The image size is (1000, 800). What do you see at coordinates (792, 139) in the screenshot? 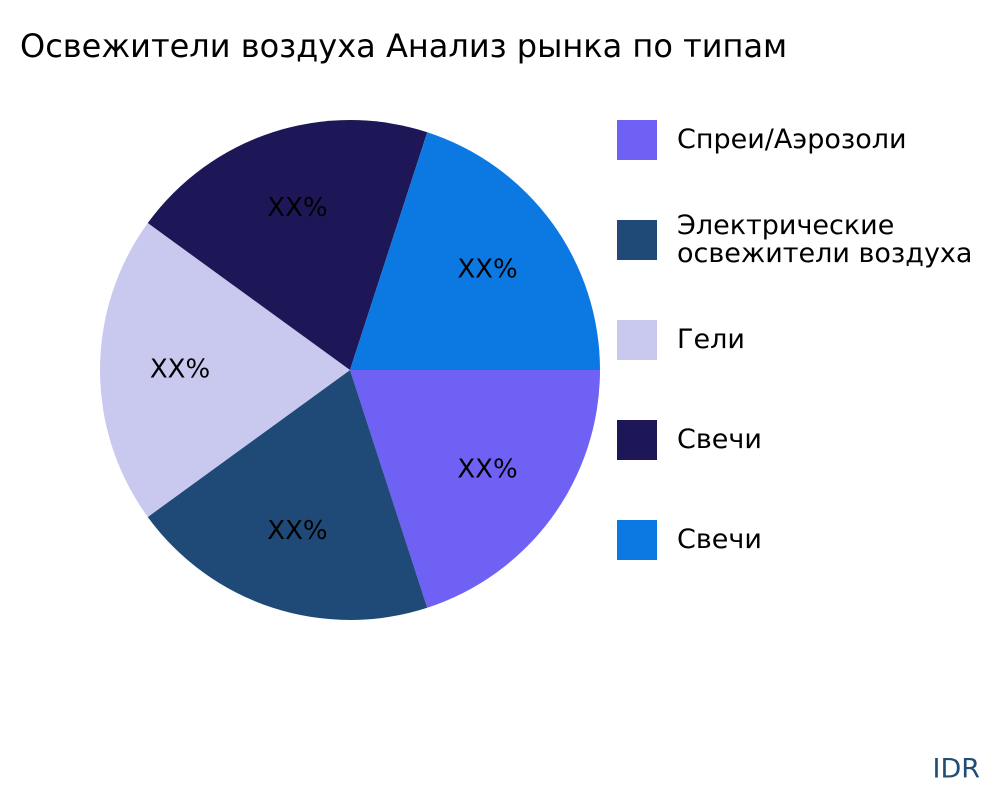
I see `legend-label: Спреи/Аэрозоли` at bounding box center [792, 139].